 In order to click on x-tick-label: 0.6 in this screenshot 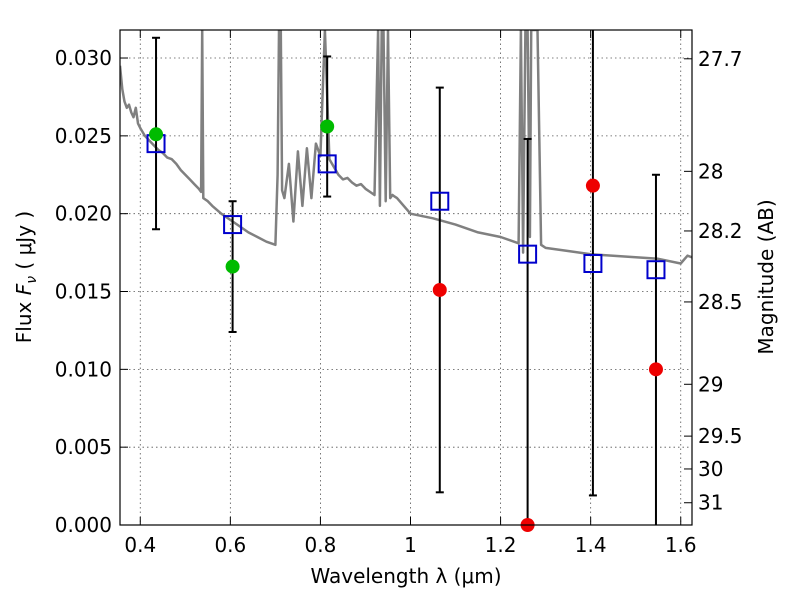, I will do `click(230, 545)`.